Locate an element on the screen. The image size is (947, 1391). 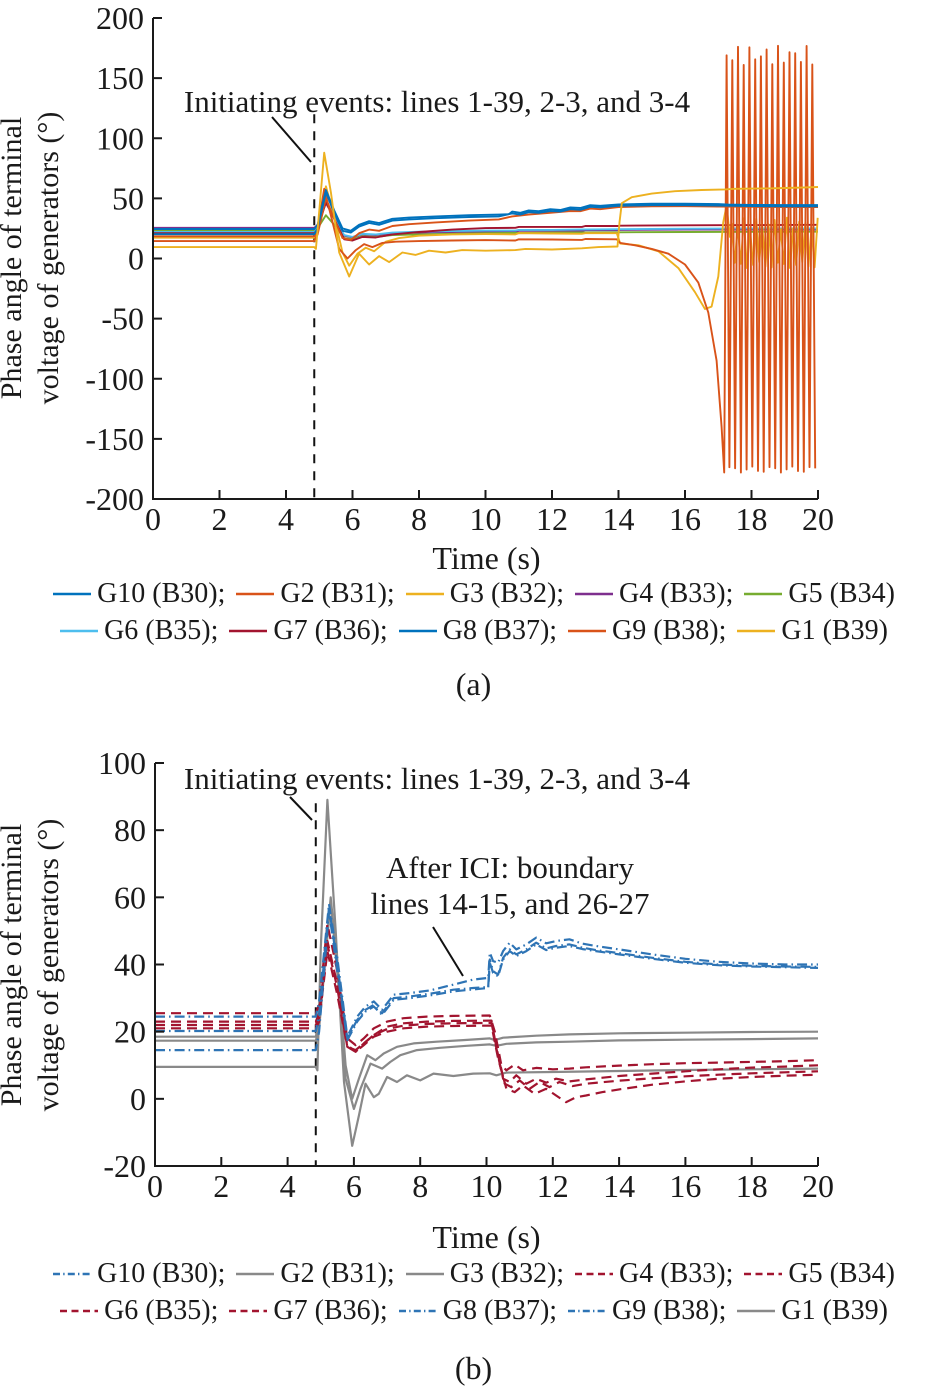
y-tick-label-a: 50 is located at coordinates (128, 198).